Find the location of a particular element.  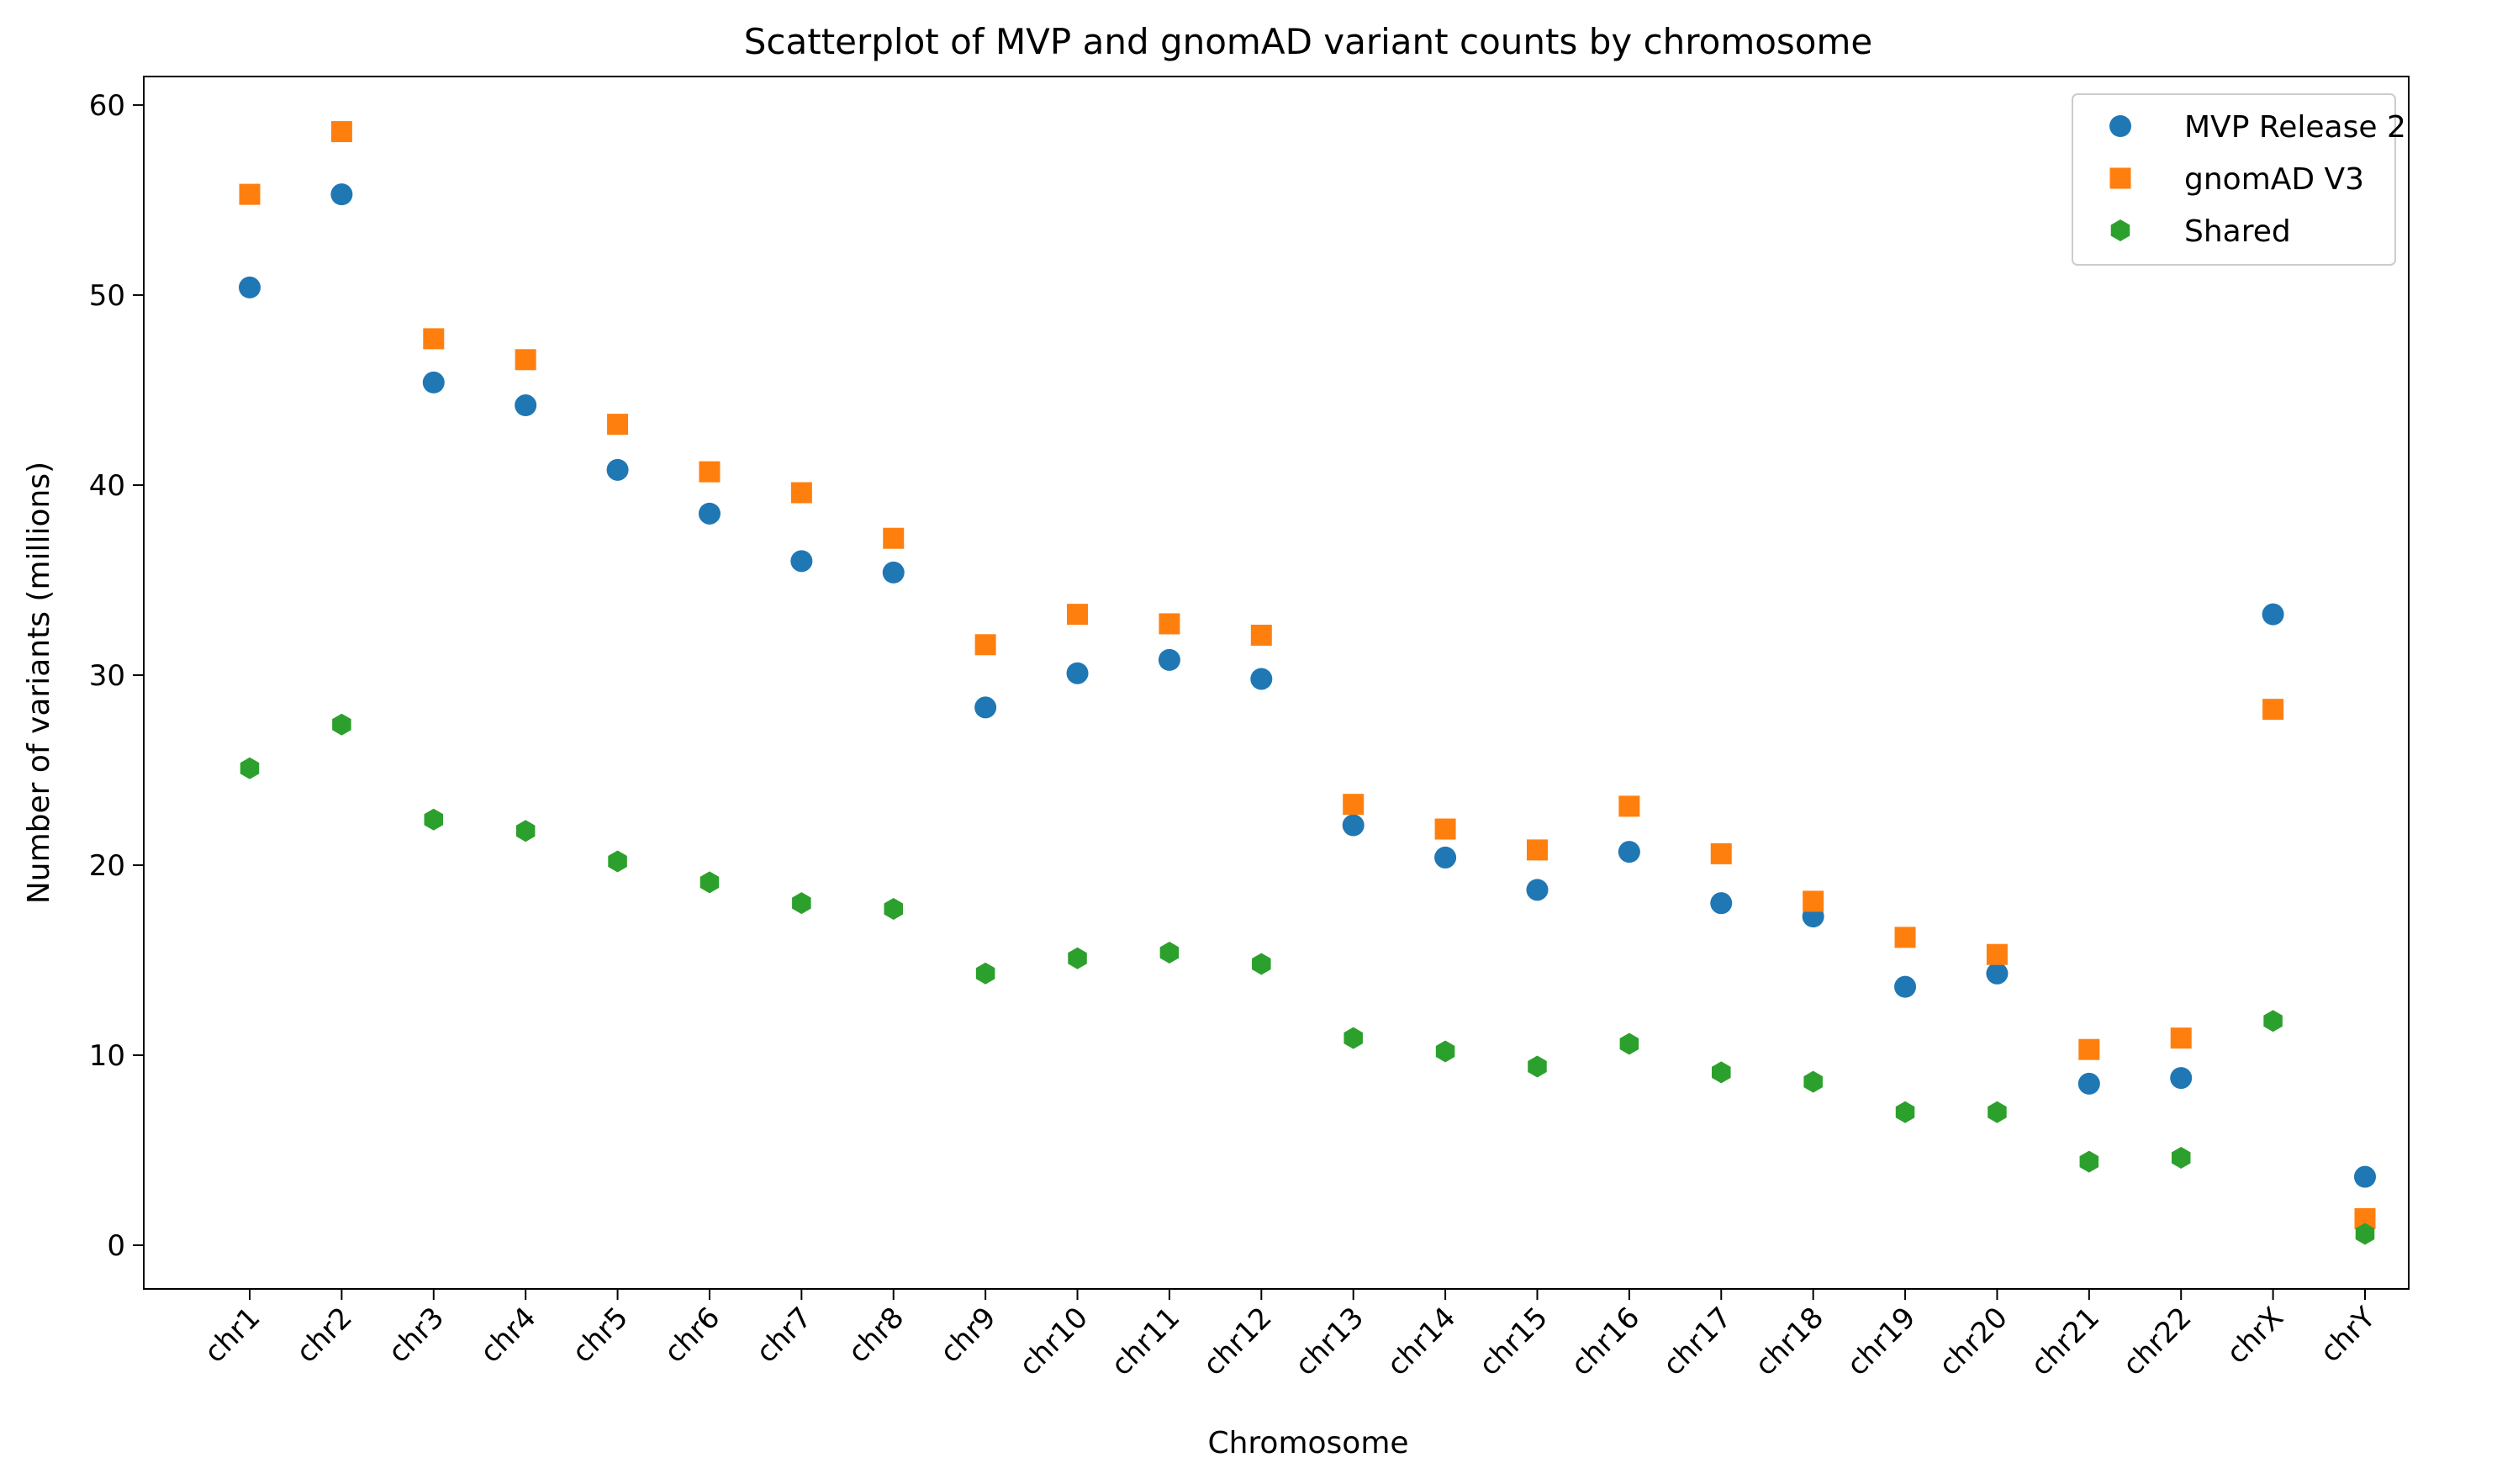

x-tick-label: chr7 is located at coordinates (784, 1335).